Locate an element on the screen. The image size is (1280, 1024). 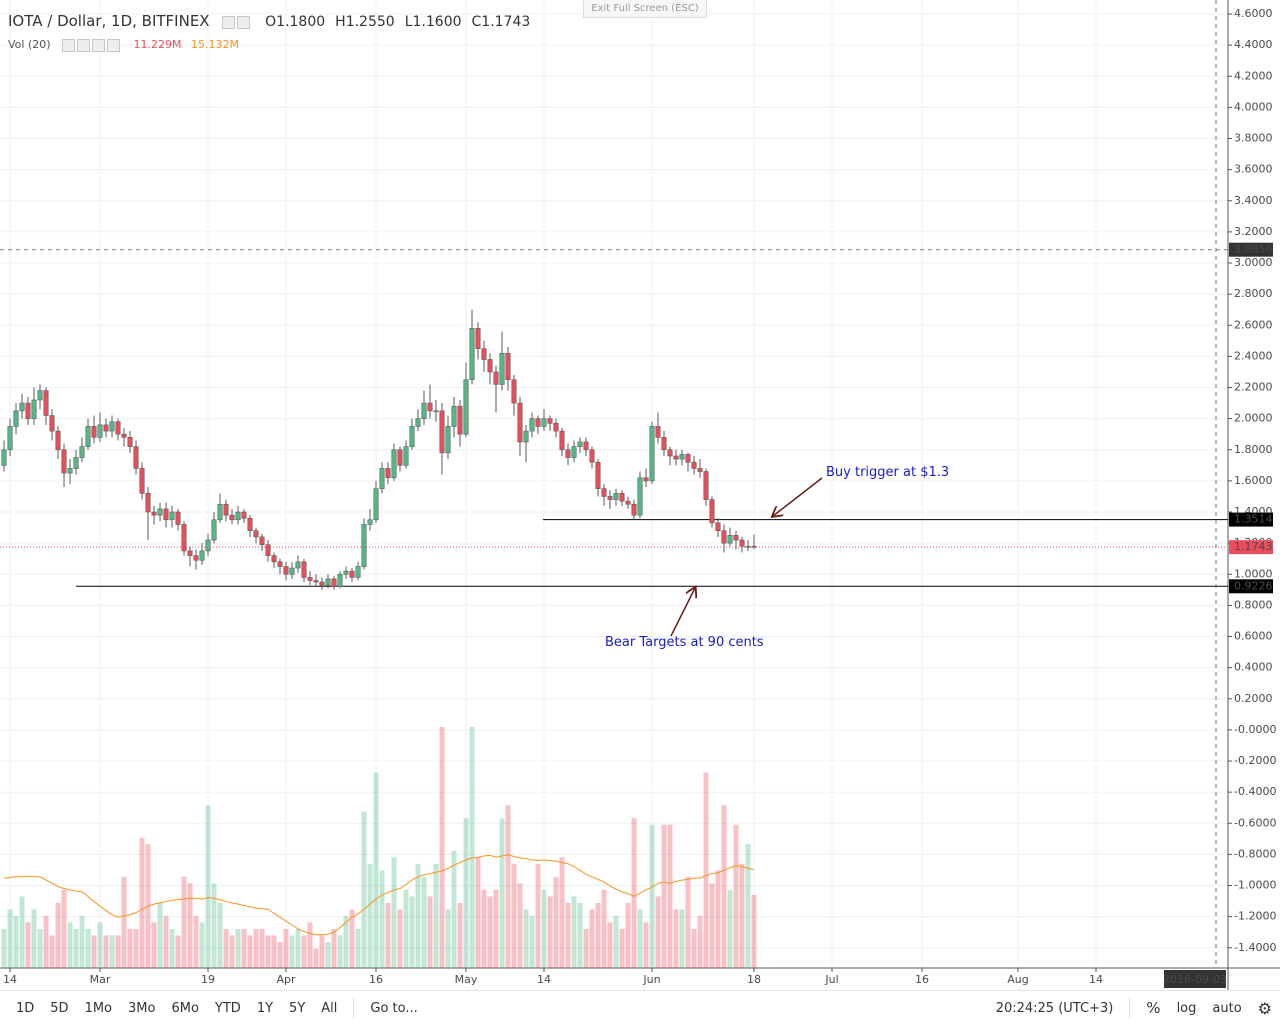
x-tick-label: 18 is located at coordinates (754, 979).